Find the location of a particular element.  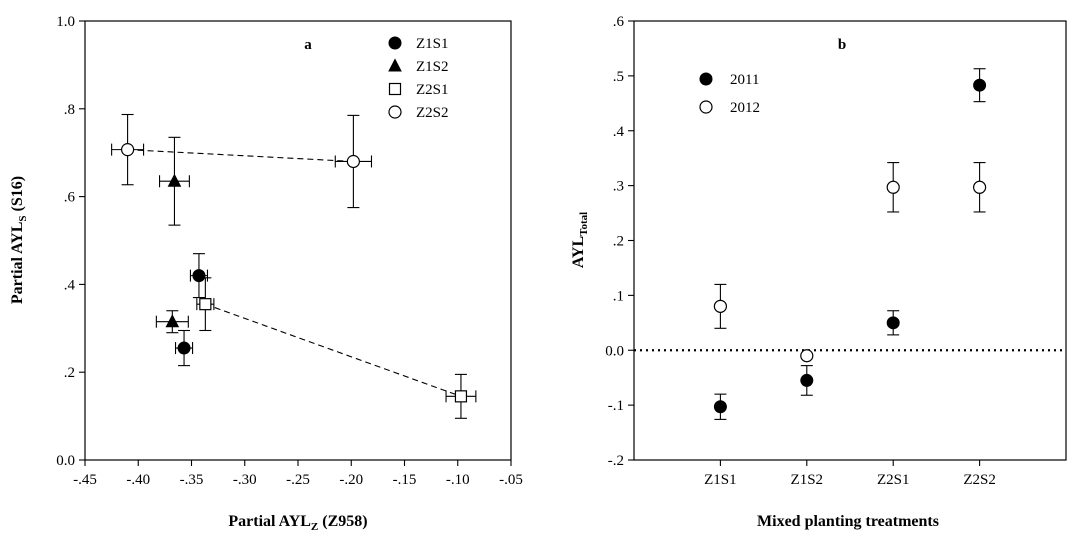

panel-b-y-tick-label: .3 is located at coordinates (618, 187).